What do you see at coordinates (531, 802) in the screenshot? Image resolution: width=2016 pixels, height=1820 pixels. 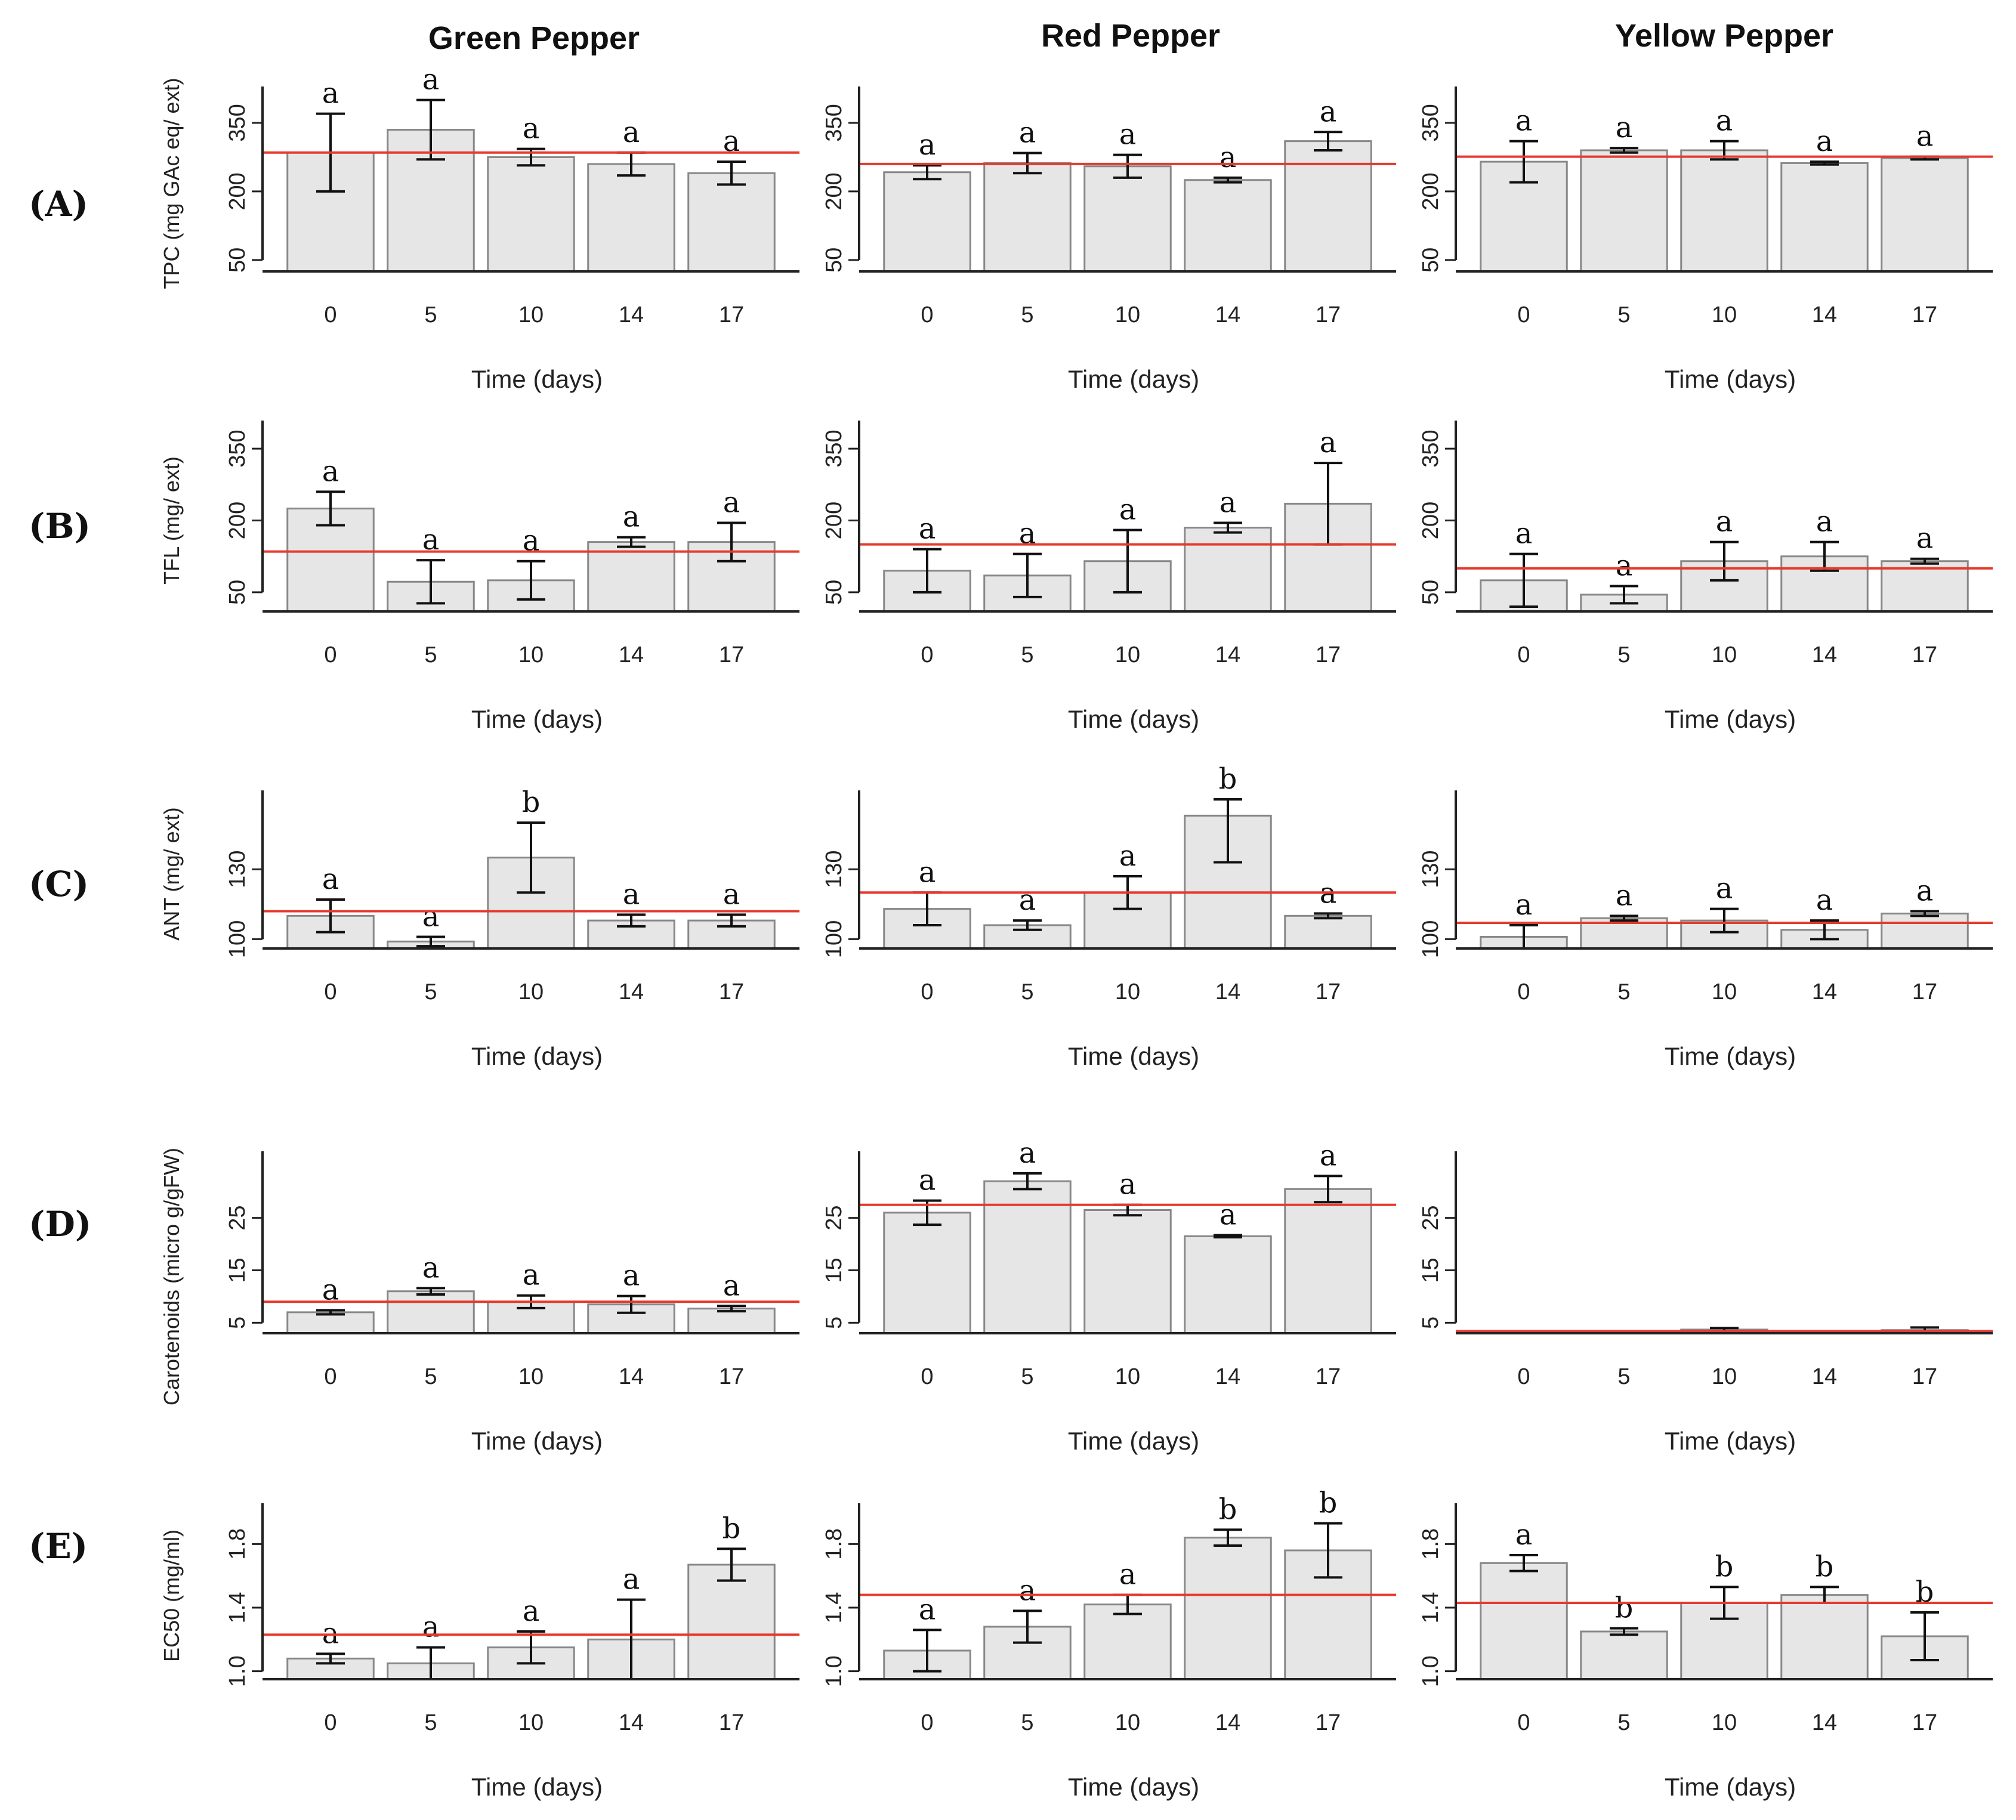 I see `sig-letter-C-green-10: b` at bounding box center [531, 802].